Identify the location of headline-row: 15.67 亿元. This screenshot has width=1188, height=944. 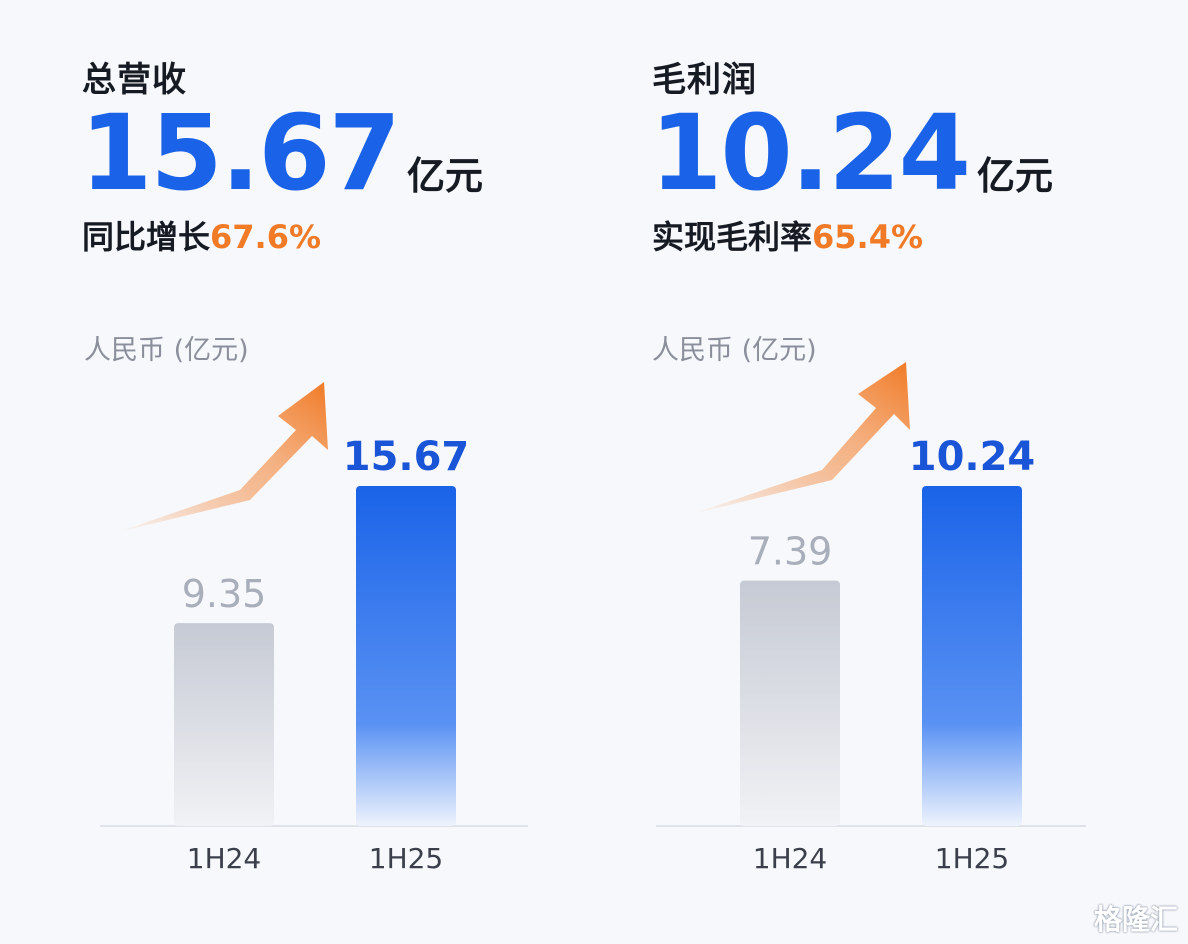
(281, 153).